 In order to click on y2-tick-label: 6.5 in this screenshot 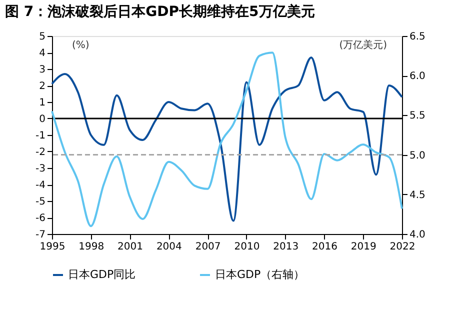, I will do `click(418, 37)`.